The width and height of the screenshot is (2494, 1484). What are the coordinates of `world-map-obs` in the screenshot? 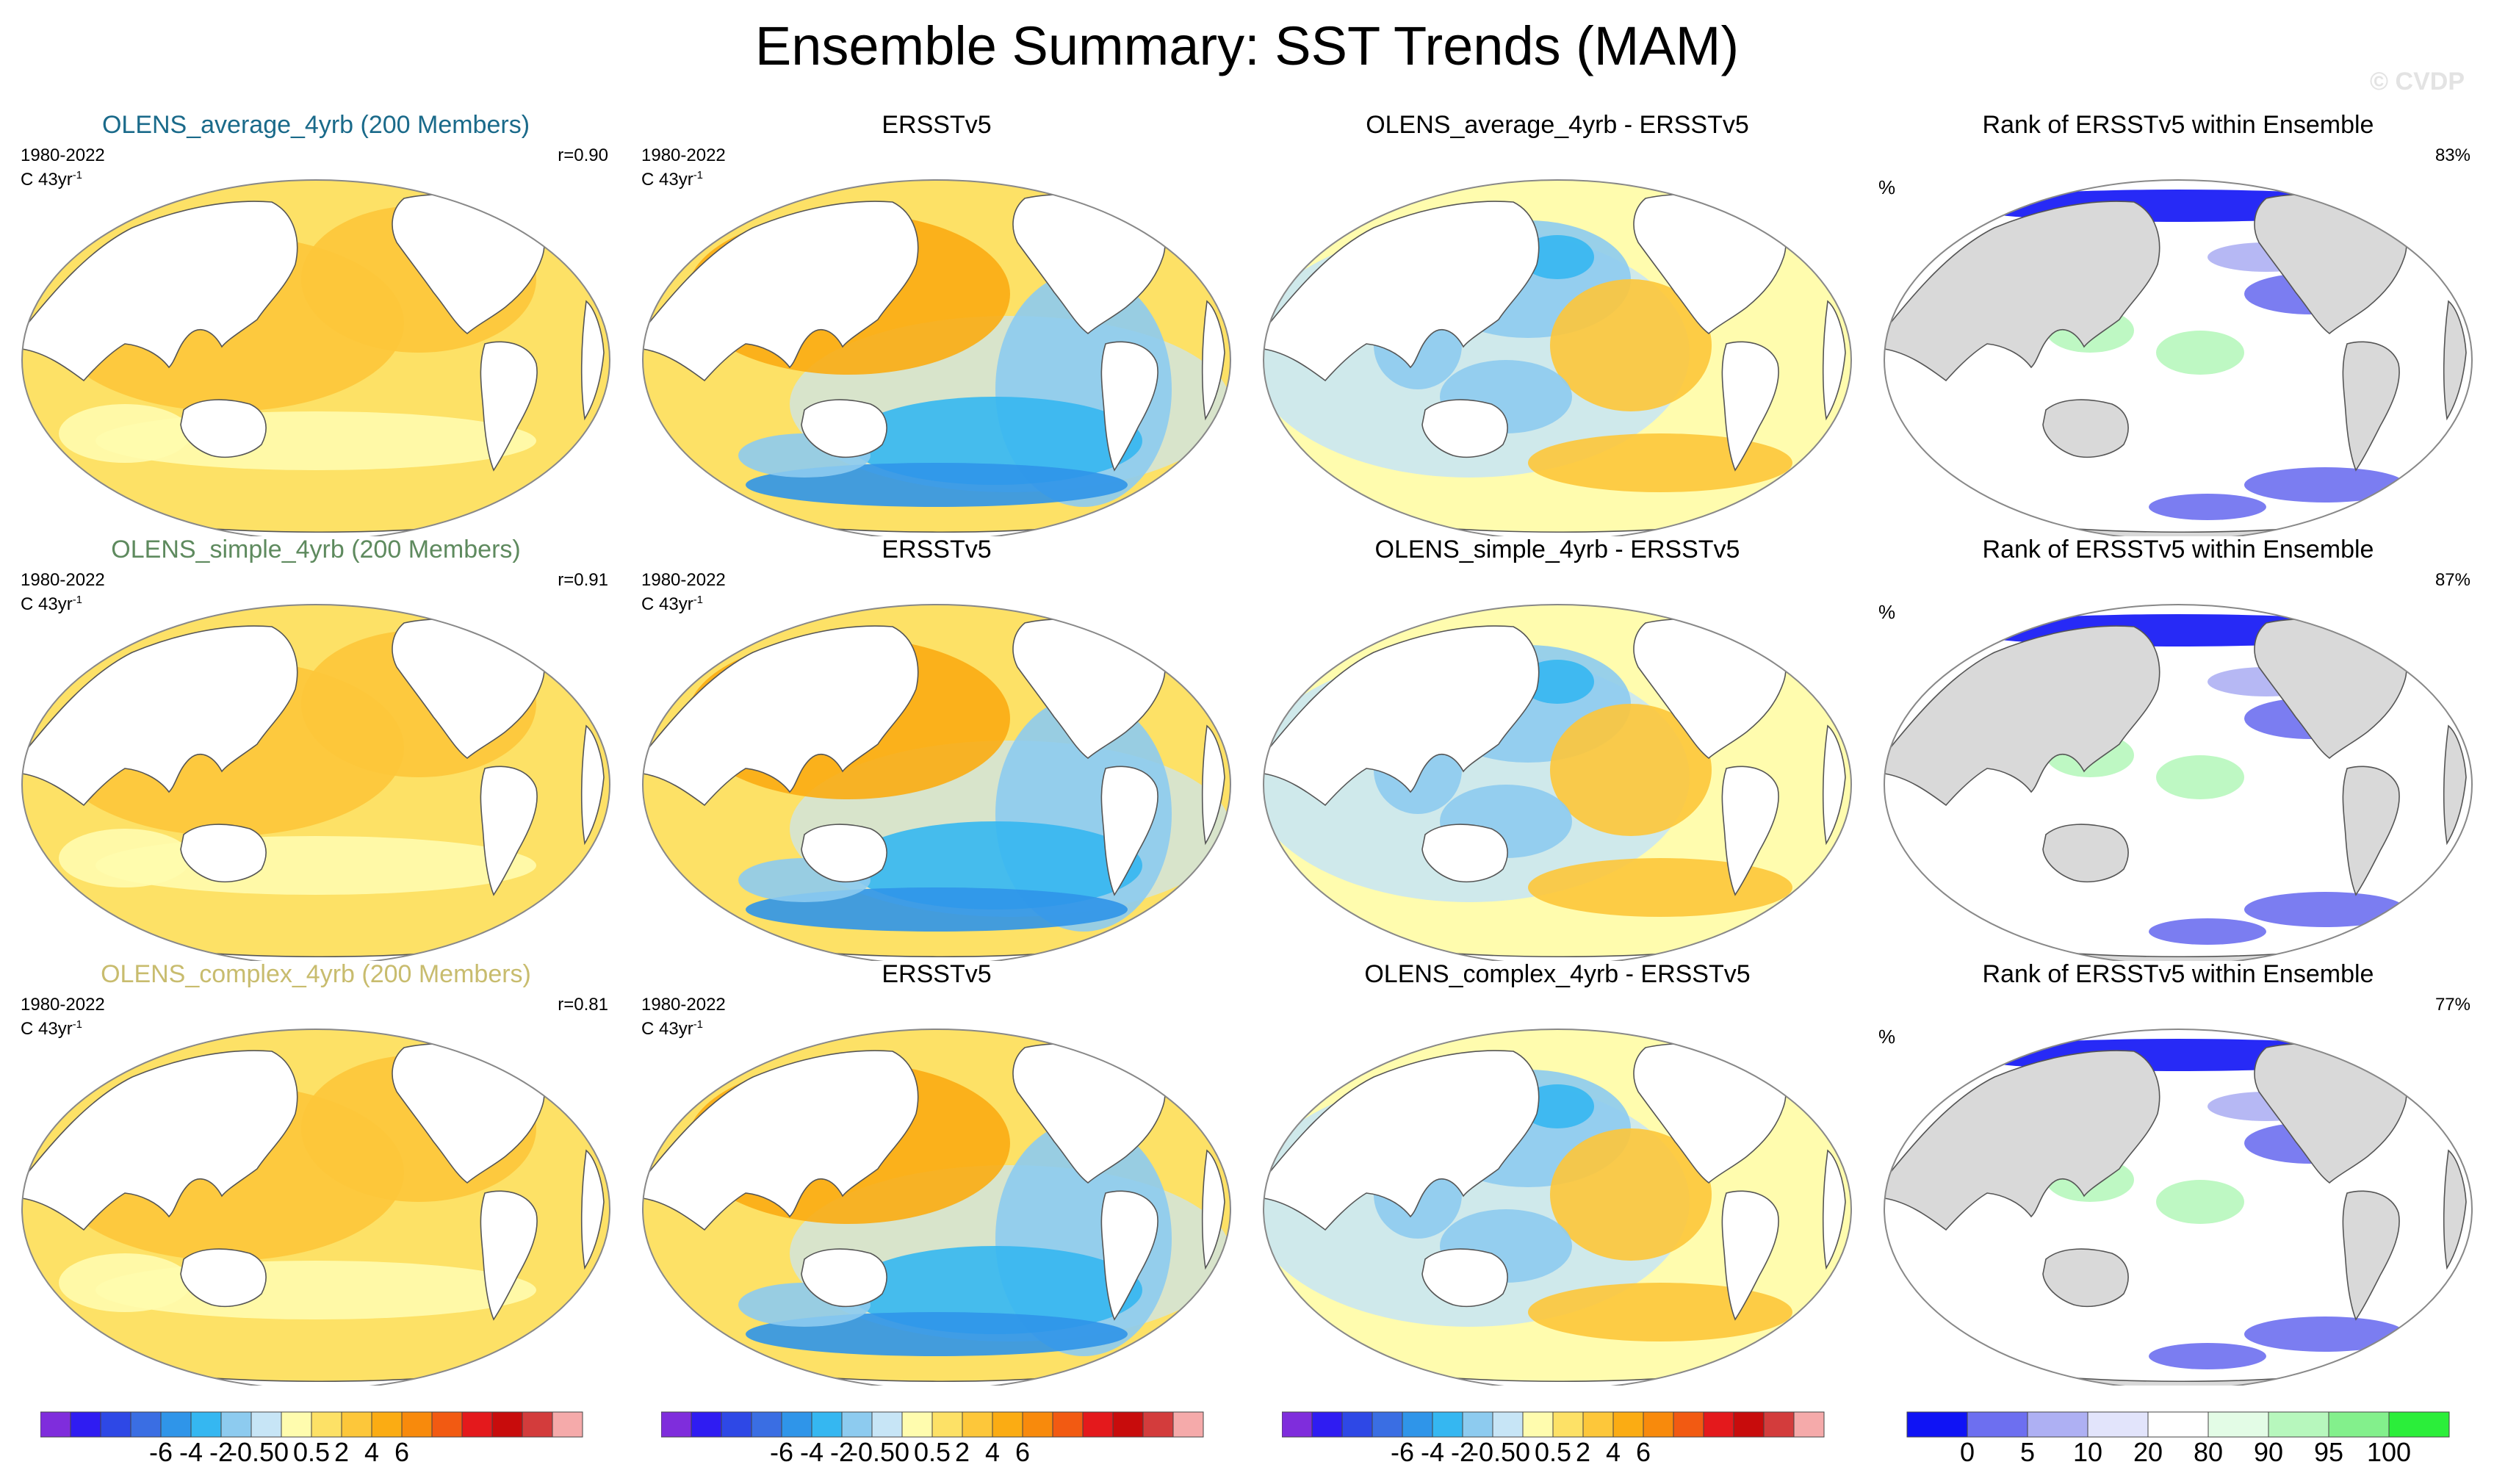 It's located at (937, 1207).